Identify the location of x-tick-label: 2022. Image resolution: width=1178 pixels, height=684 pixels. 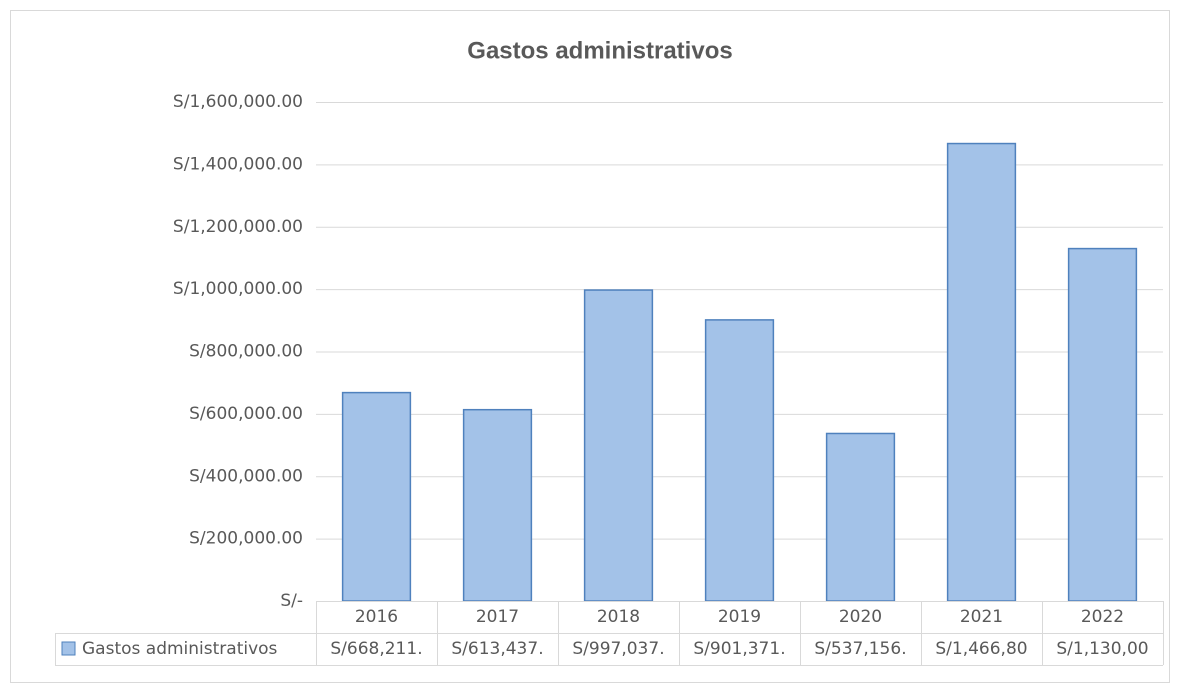
(1102, 617).